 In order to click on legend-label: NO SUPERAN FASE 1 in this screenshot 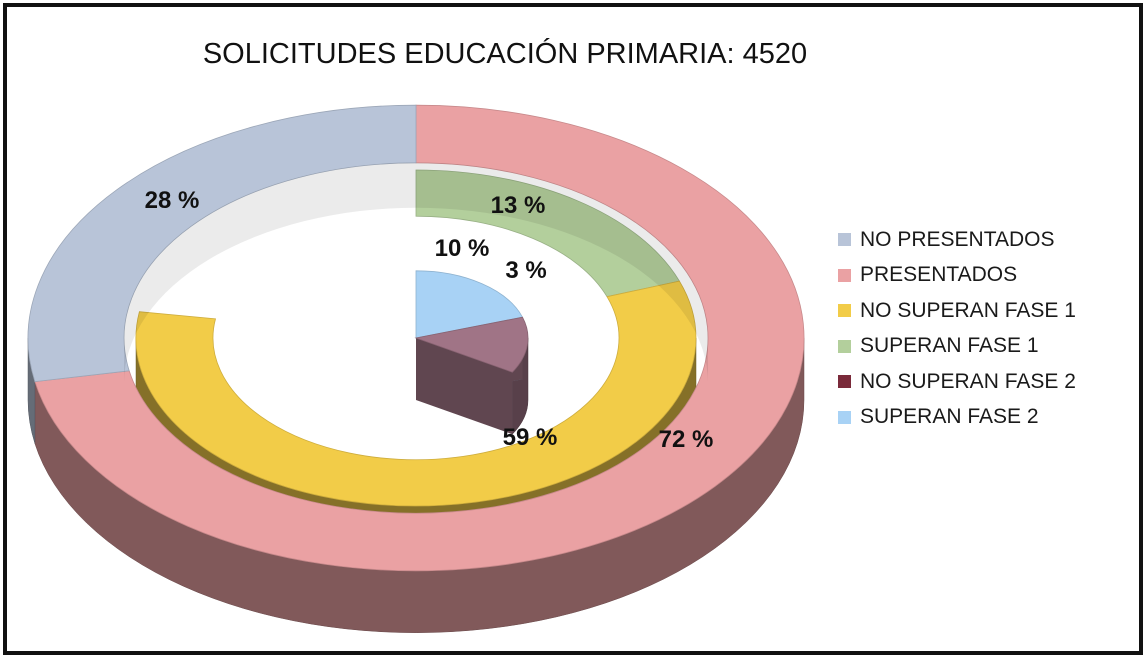, I will do `click(968, 310)`.